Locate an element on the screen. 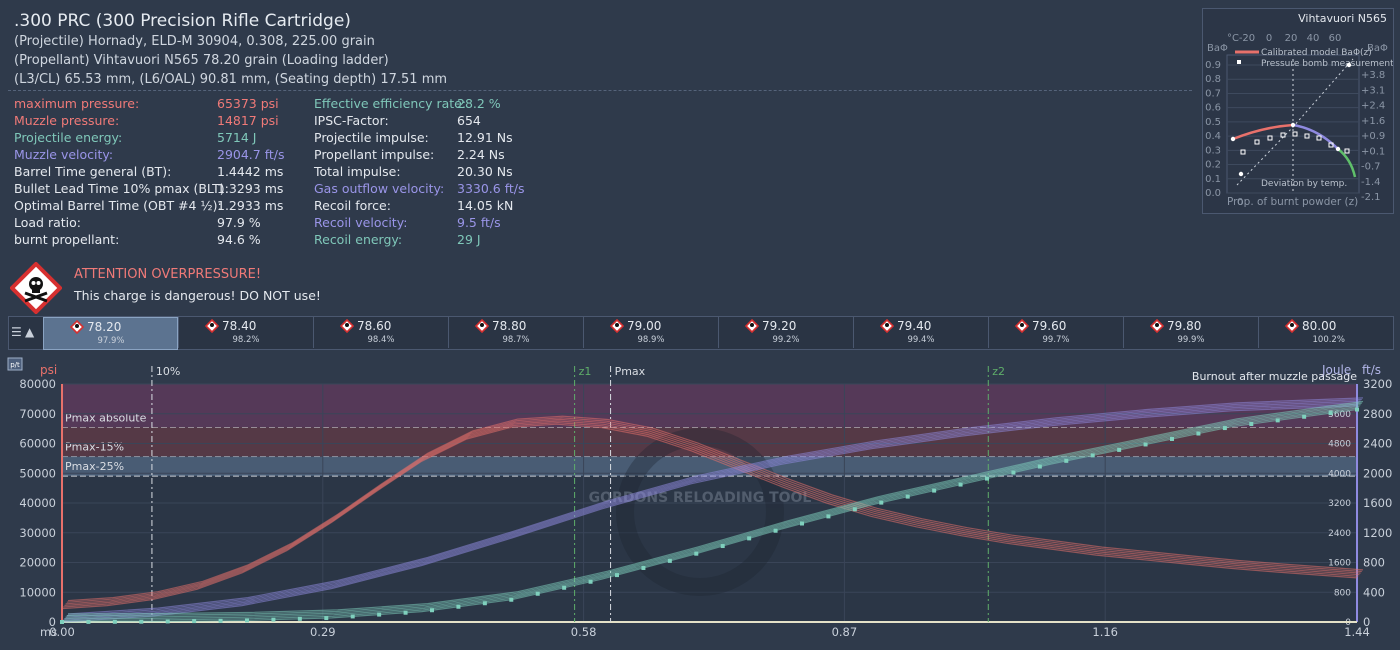 Image resolution: width=1400 pixels, height=650 pixels. ladder-load-ratio: 99.2% is located at coordinates (786, 340).